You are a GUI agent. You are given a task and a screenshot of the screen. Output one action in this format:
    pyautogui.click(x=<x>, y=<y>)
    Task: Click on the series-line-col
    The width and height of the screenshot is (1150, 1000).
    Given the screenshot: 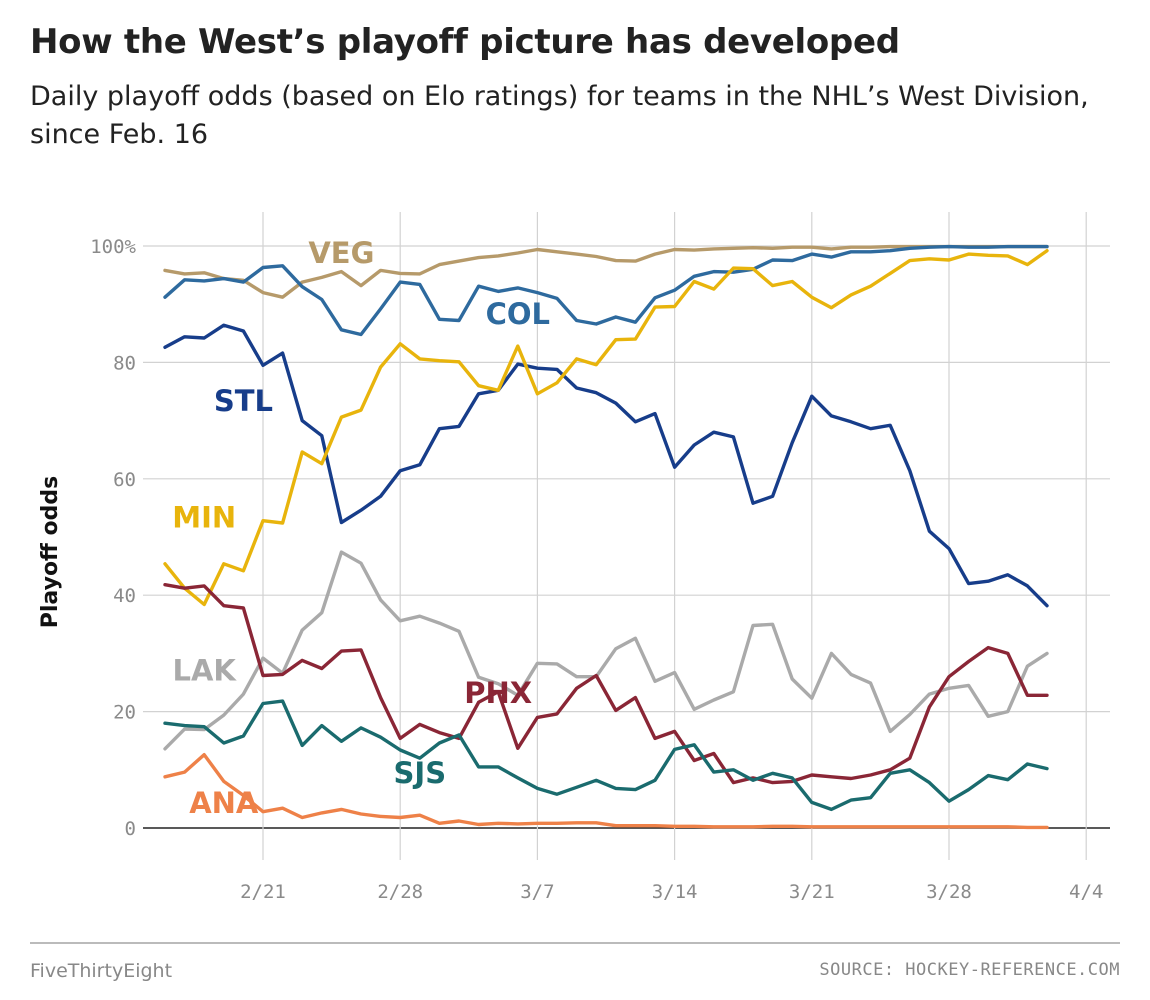 What is the action you would take?
    pyautogui.click(x=606, y=290)
    